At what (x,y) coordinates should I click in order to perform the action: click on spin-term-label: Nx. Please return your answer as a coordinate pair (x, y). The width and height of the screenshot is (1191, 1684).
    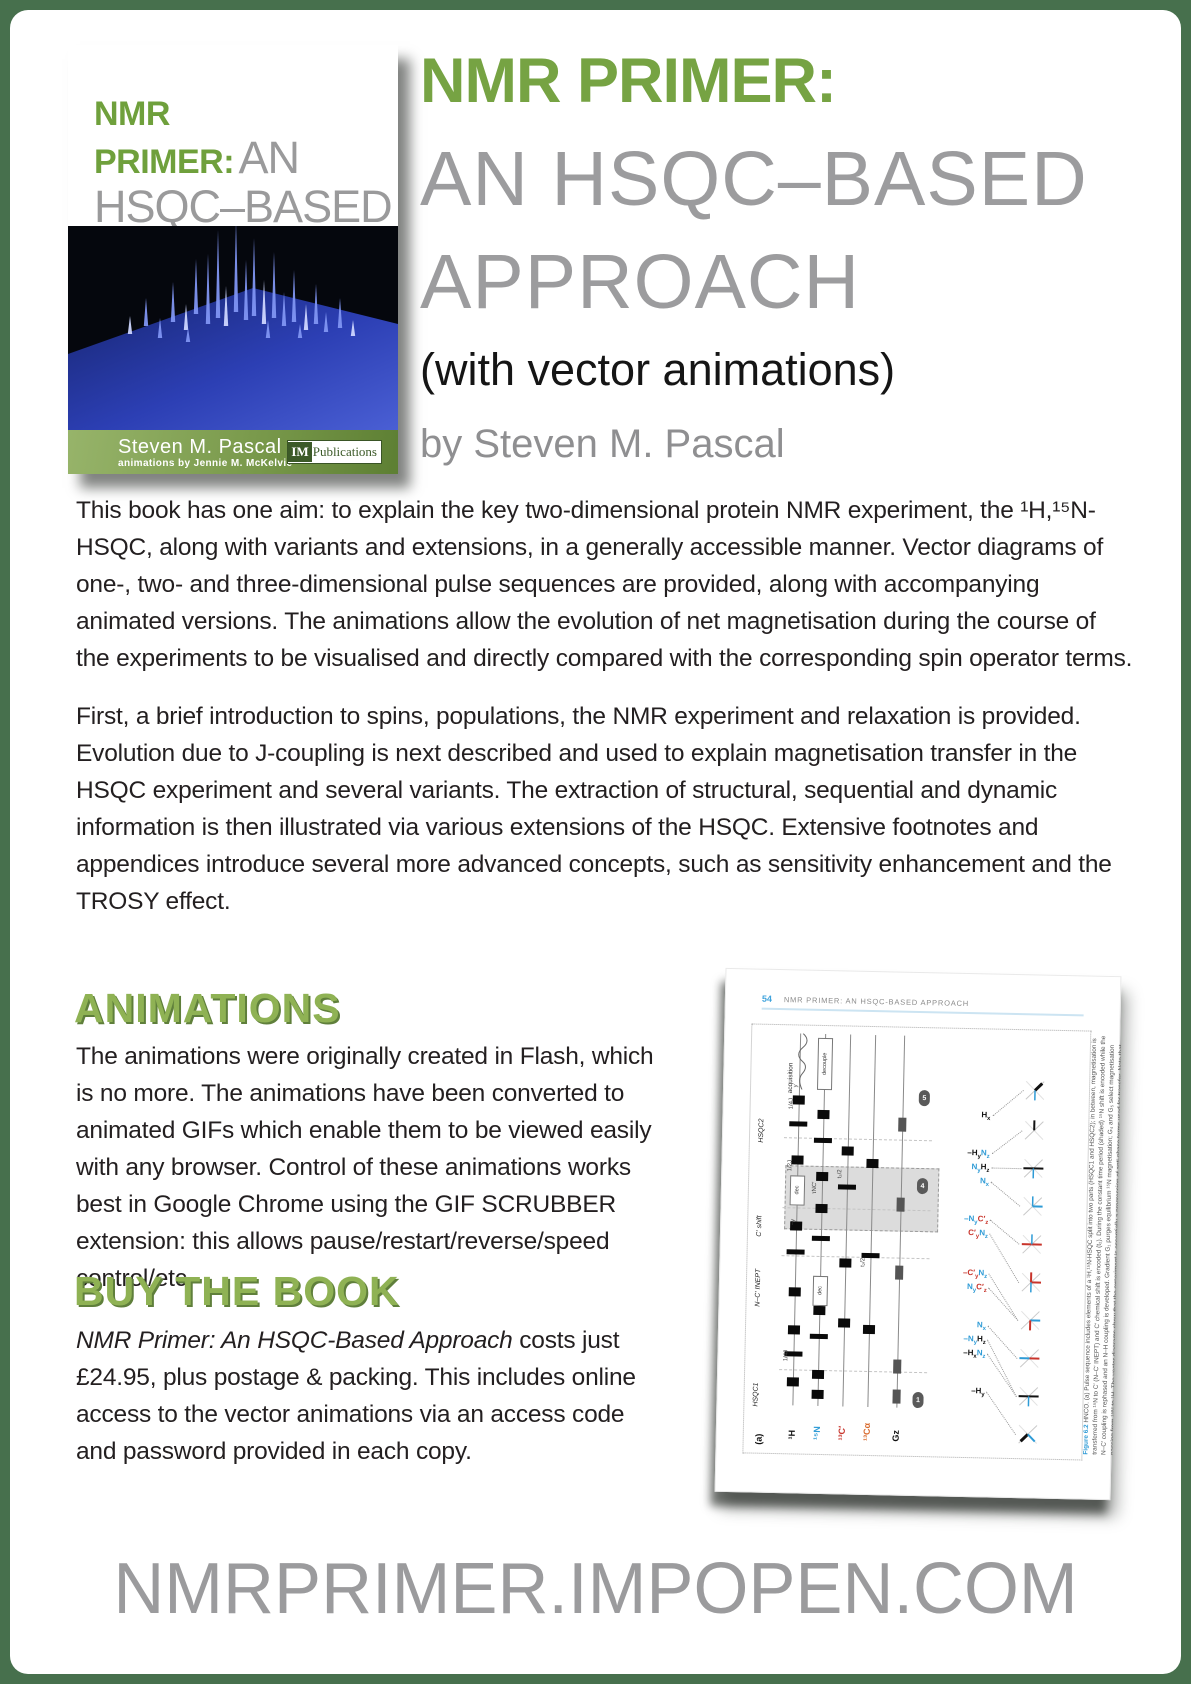
    Looking at the image, I should click on (981, 1326).